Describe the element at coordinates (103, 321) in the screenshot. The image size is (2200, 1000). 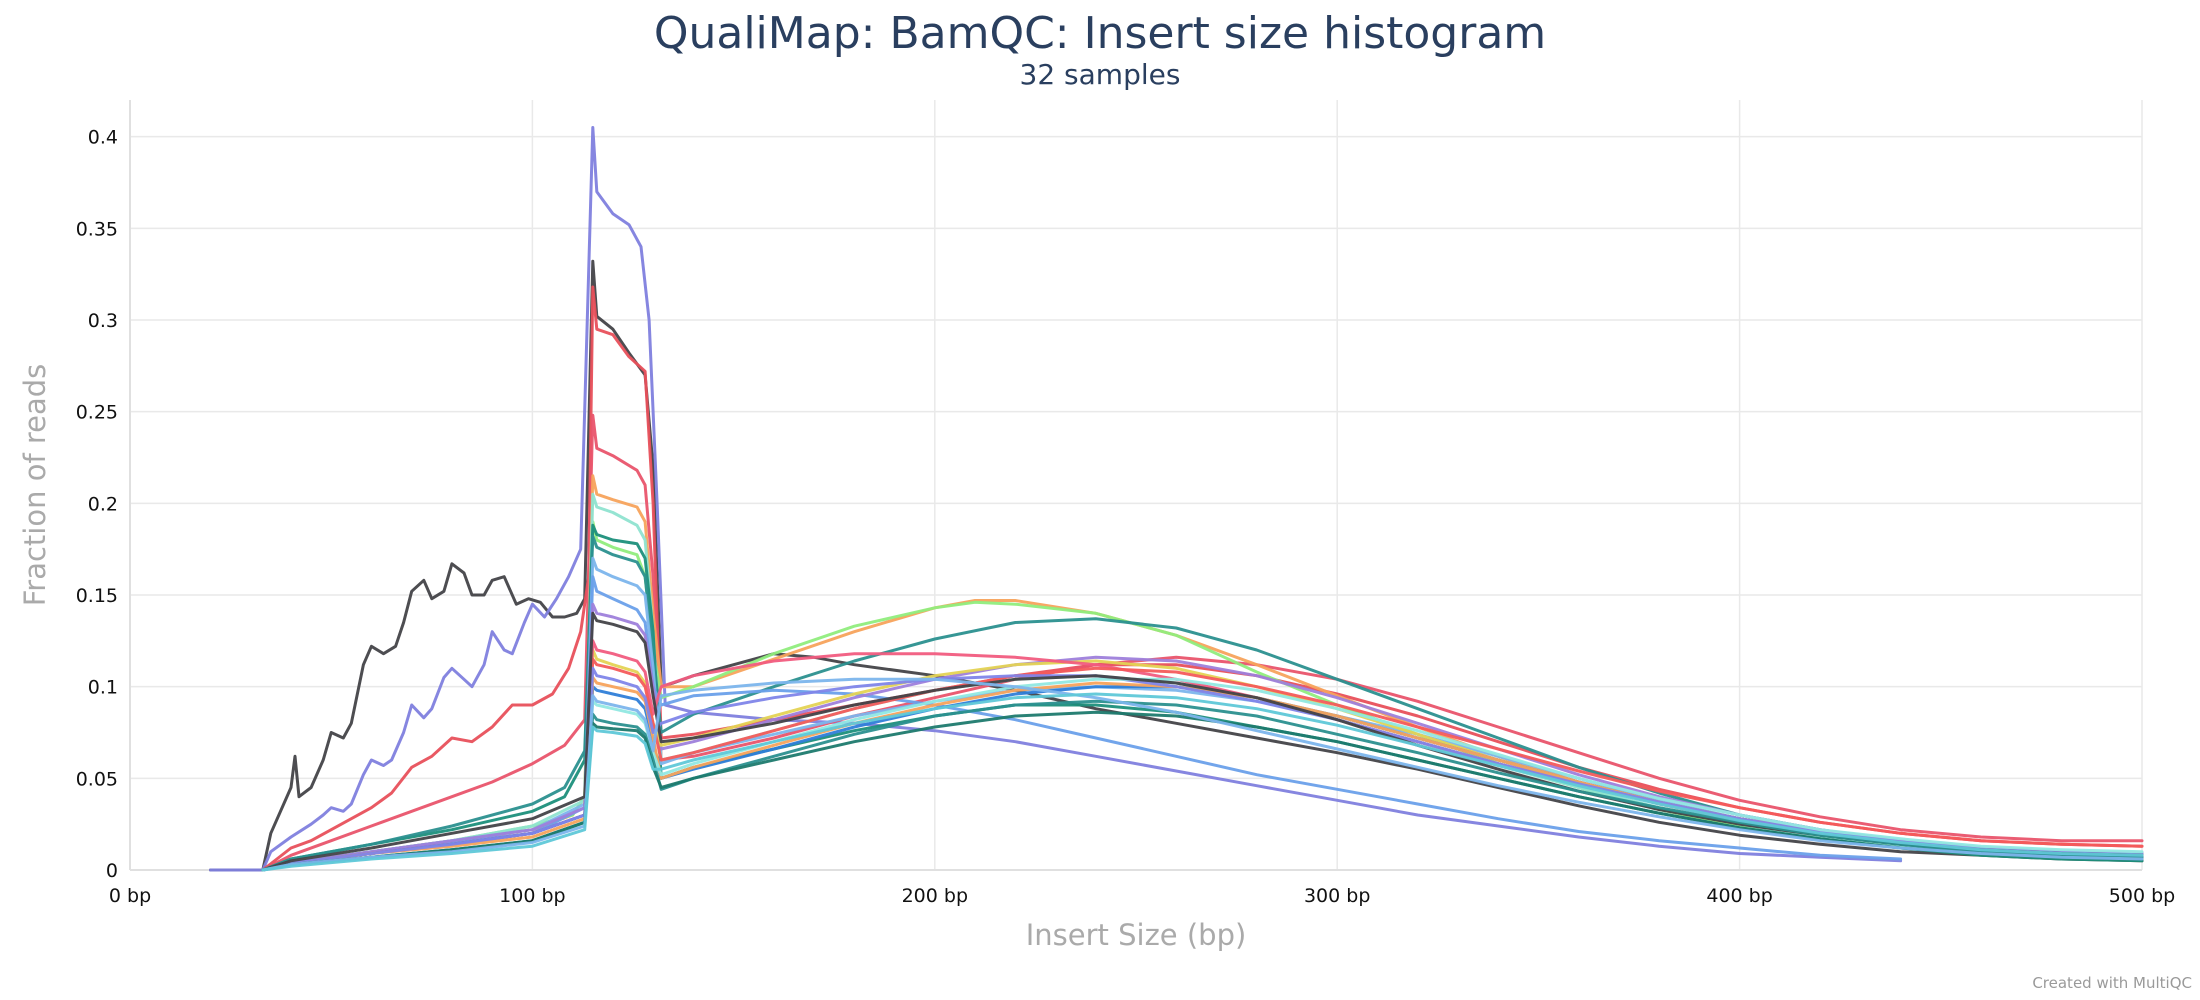
I see `y-tick-label: 0.3` at that location.